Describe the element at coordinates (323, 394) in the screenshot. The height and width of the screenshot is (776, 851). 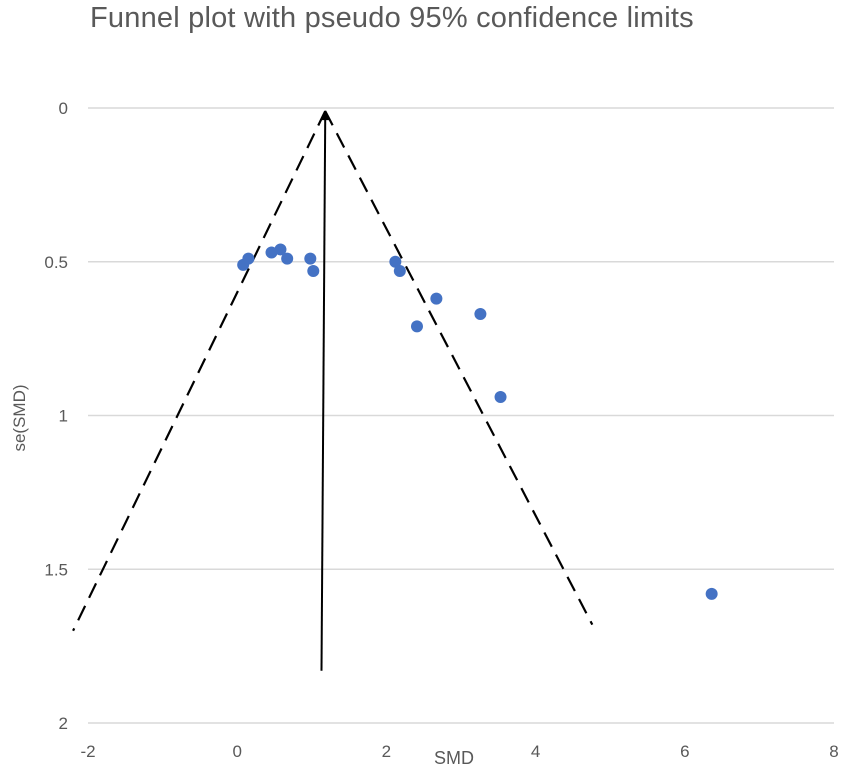
I see `pooled-estimate-line` at that location.